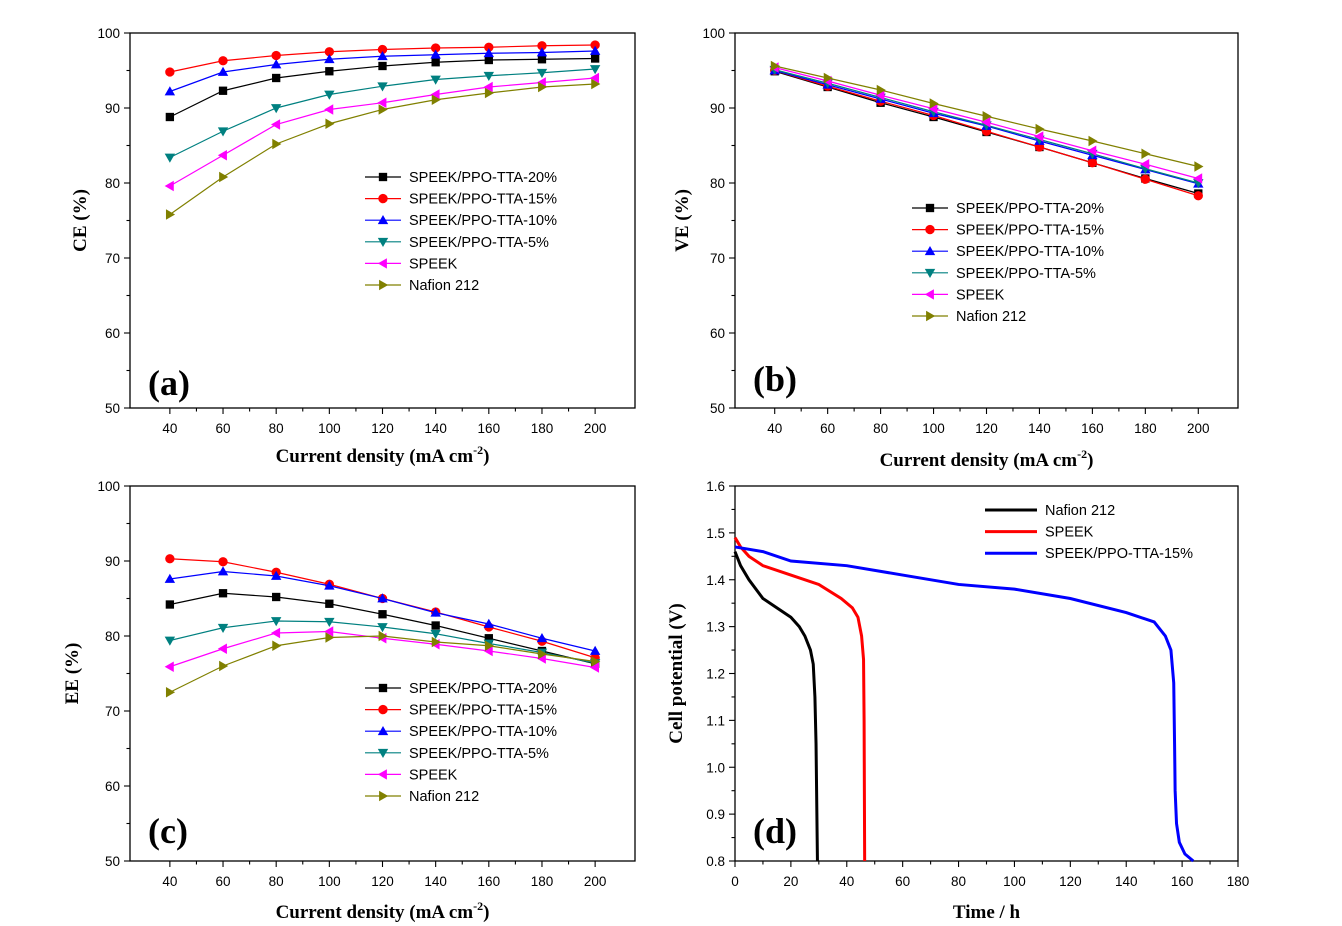 The image size is (1342, 926). What do you see at coordinates (112, 408) in the screenshot?
I see `y-tick-label: 50` at bounding box center [112, 408].